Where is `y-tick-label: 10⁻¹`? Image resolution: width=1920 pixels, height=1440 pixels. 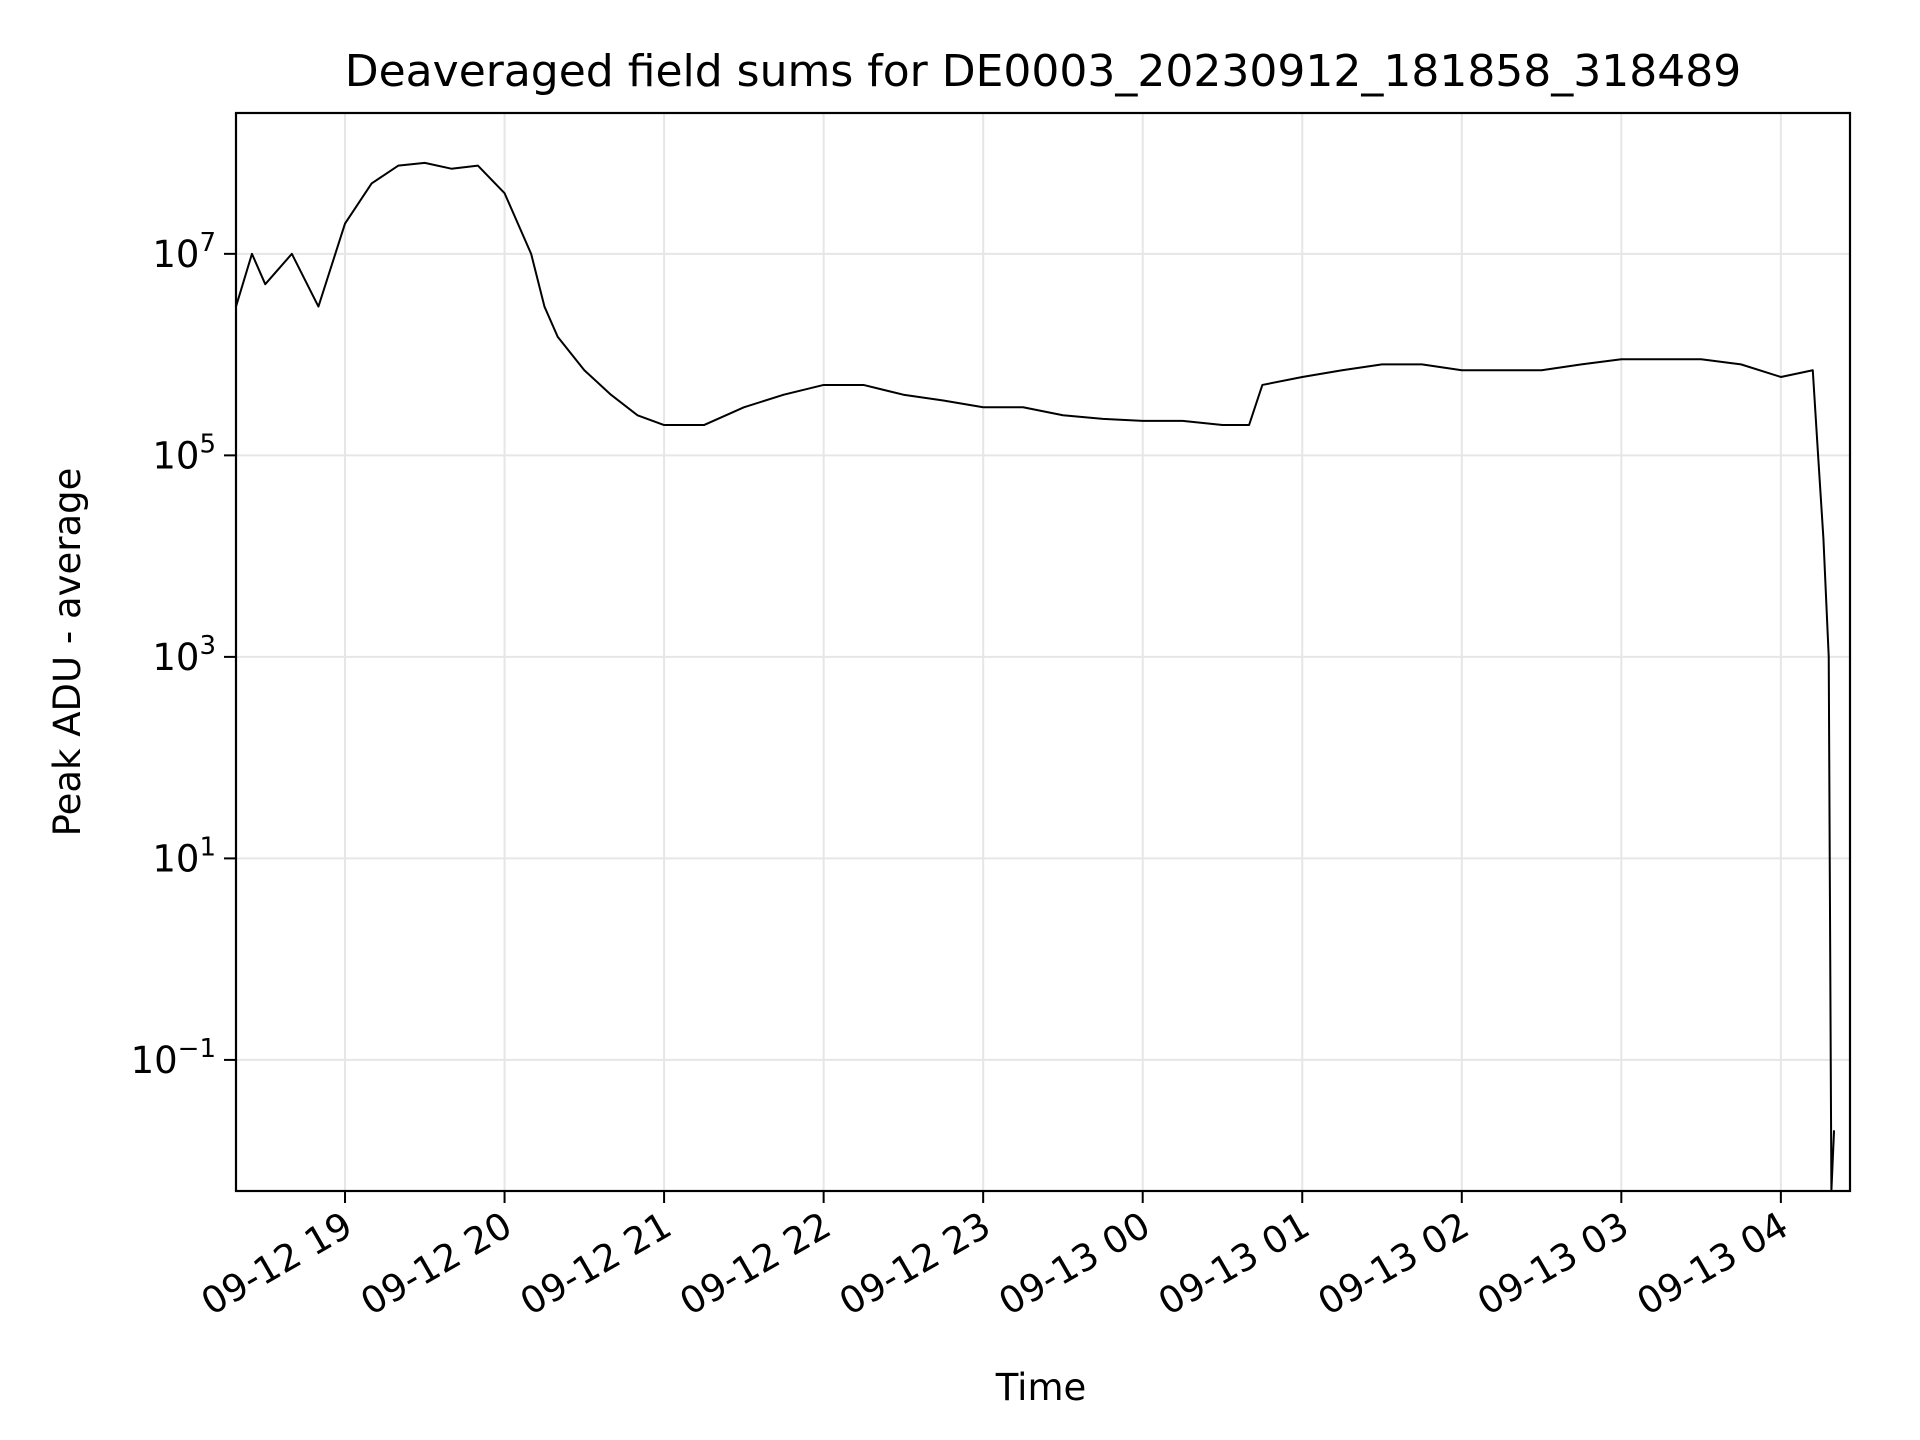 y-tick-label: 10⁻¹ is located at coordinates (173, 1058).